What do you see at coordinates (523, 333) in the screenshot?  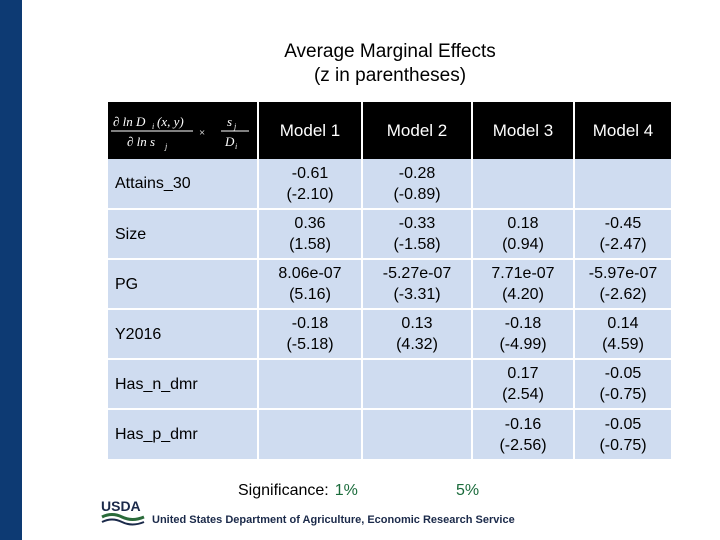 I see `table-cell: -0.18 (-4.99)` at bounding box center [523, 333].